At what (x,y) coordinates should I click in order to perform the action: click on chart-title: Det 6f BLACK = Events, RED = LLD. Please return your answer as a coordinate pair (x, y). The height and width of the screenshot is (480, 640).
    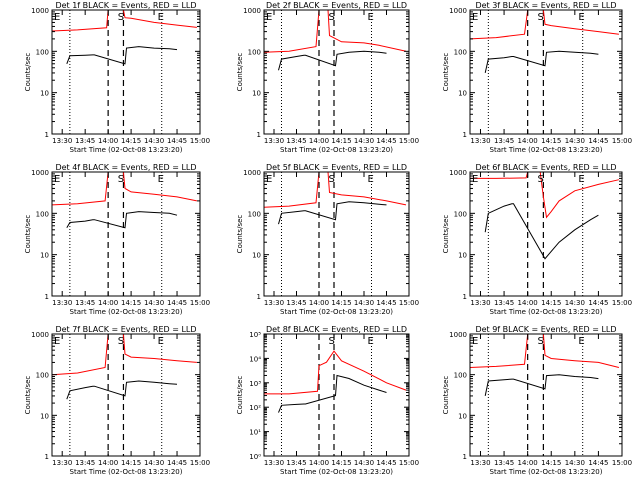
    Looking at the image, I should click on (545, 167).